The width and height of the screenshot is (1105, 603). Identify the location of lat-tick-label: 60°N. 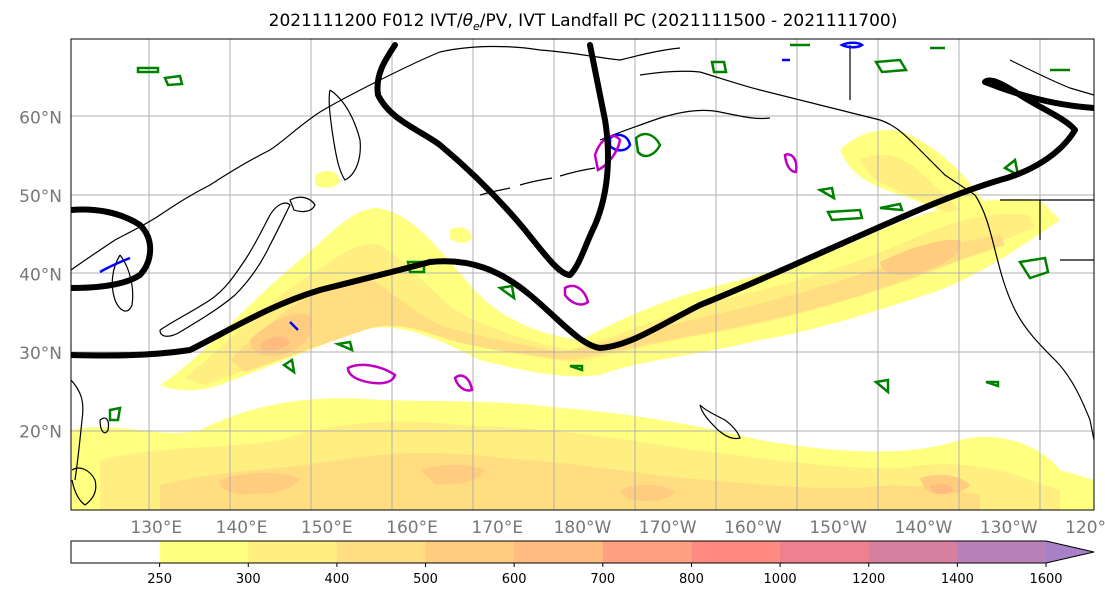
(40, 119).